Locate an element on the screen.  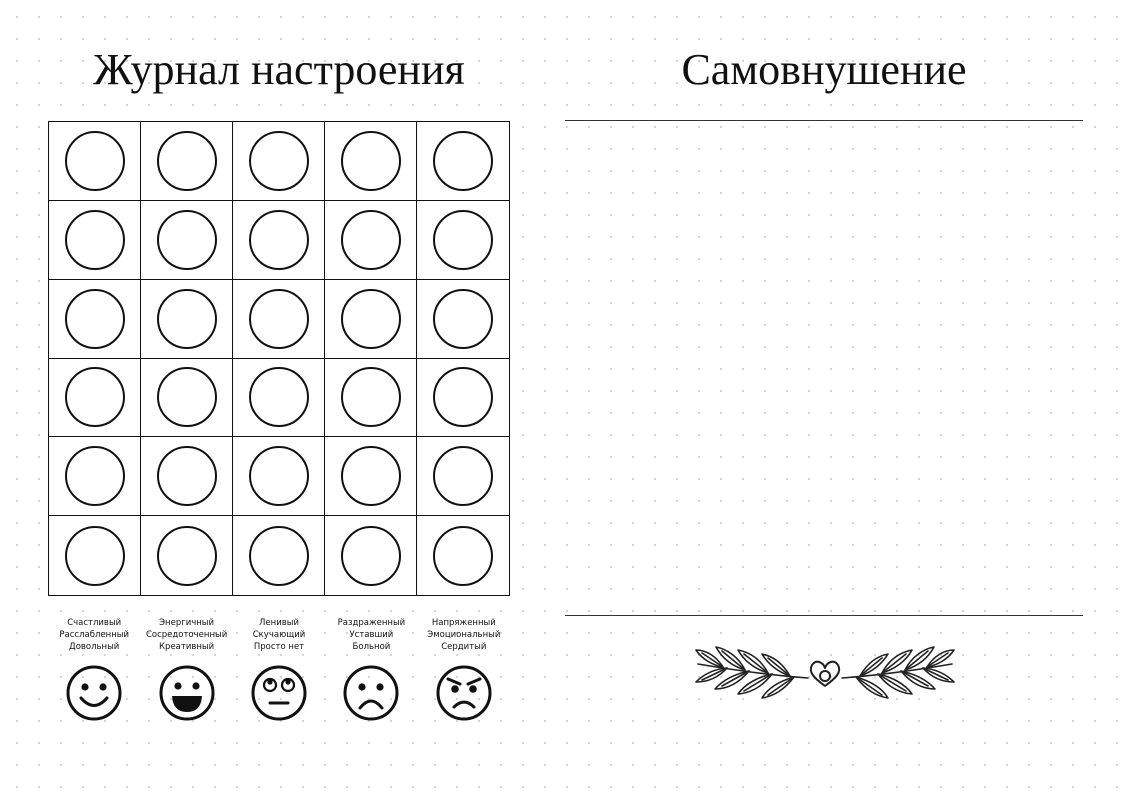
legend-labels: Напряженный Эмоциональный Сердитый is located at coordinates (463, 635).